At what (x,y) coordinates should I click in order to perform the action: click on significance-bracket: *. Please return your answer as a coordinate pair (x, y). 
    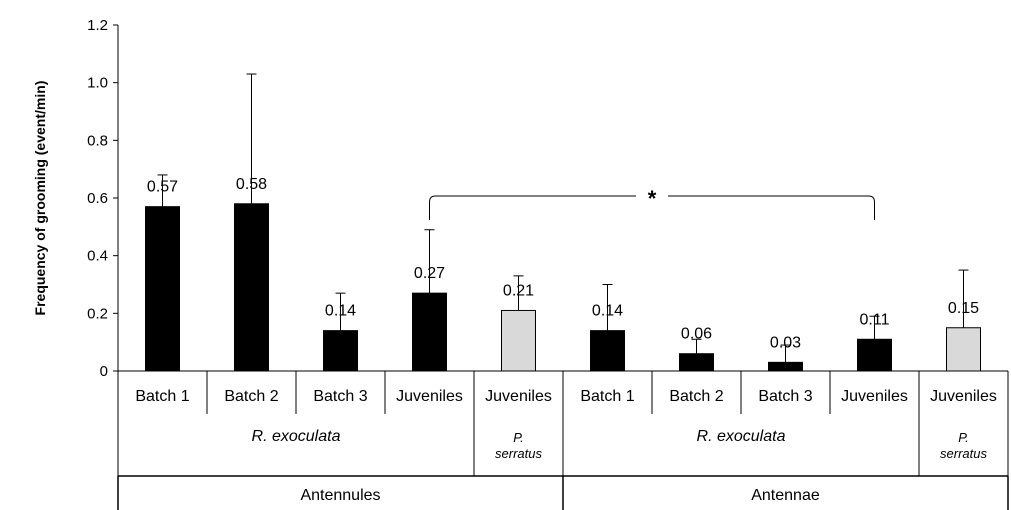
    Looking at the image, I should click on (652, 203).